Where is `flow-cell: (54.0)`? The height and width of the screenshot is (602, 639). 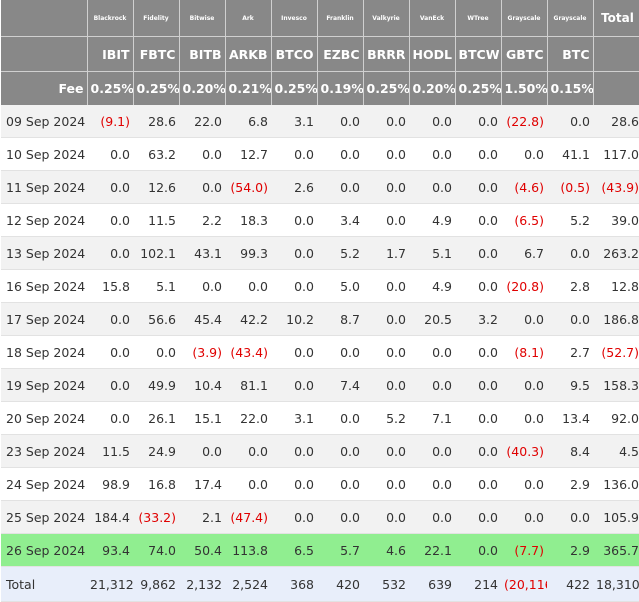
flow-cell: (54.0) is located at coordinates (248, 187).